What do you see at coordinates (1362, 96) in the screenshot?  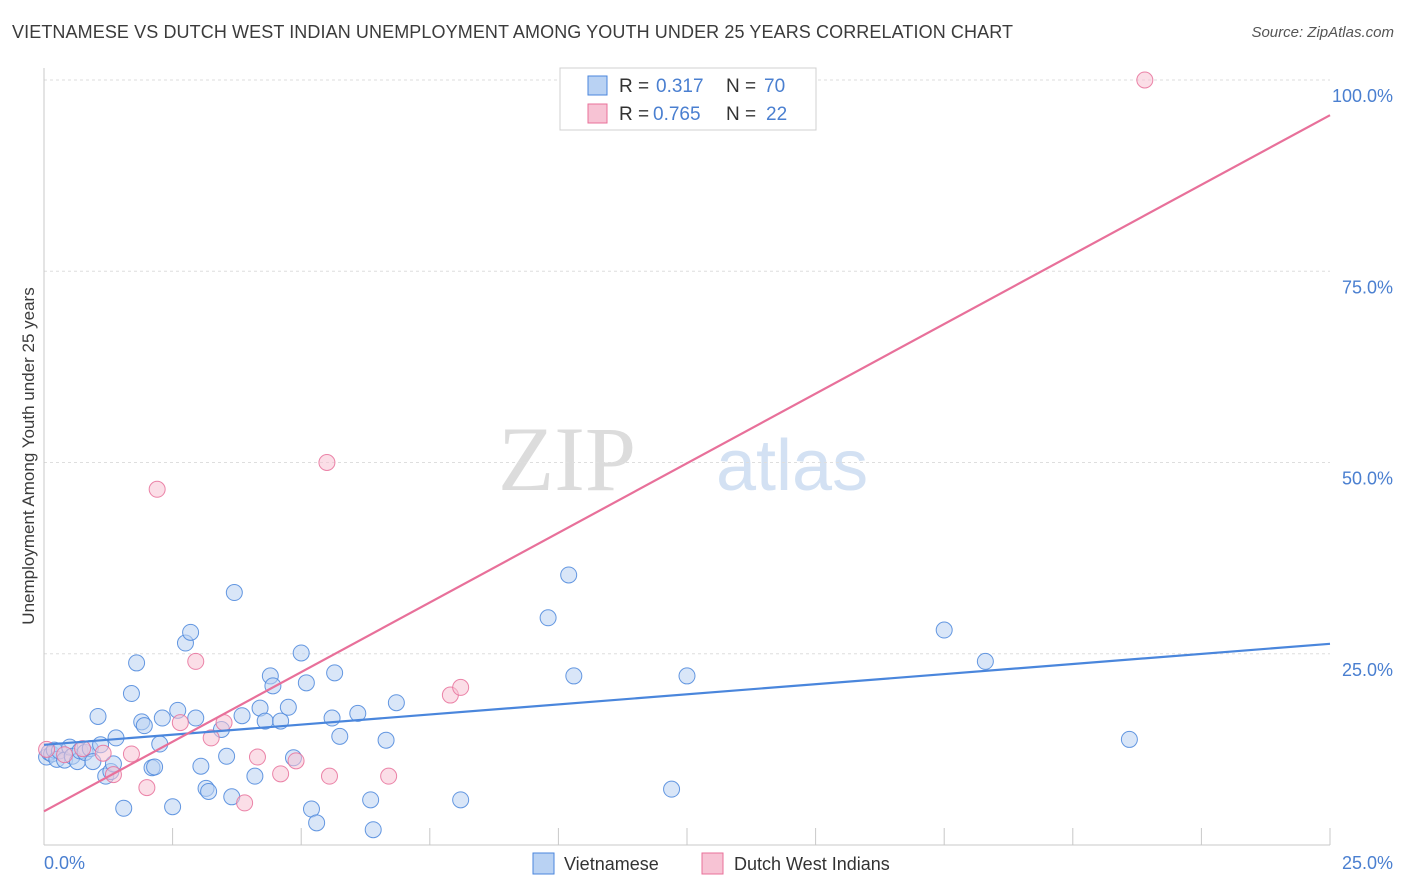 I see `y-tick-label: 100.0%` at bounding box center [1362, 96].